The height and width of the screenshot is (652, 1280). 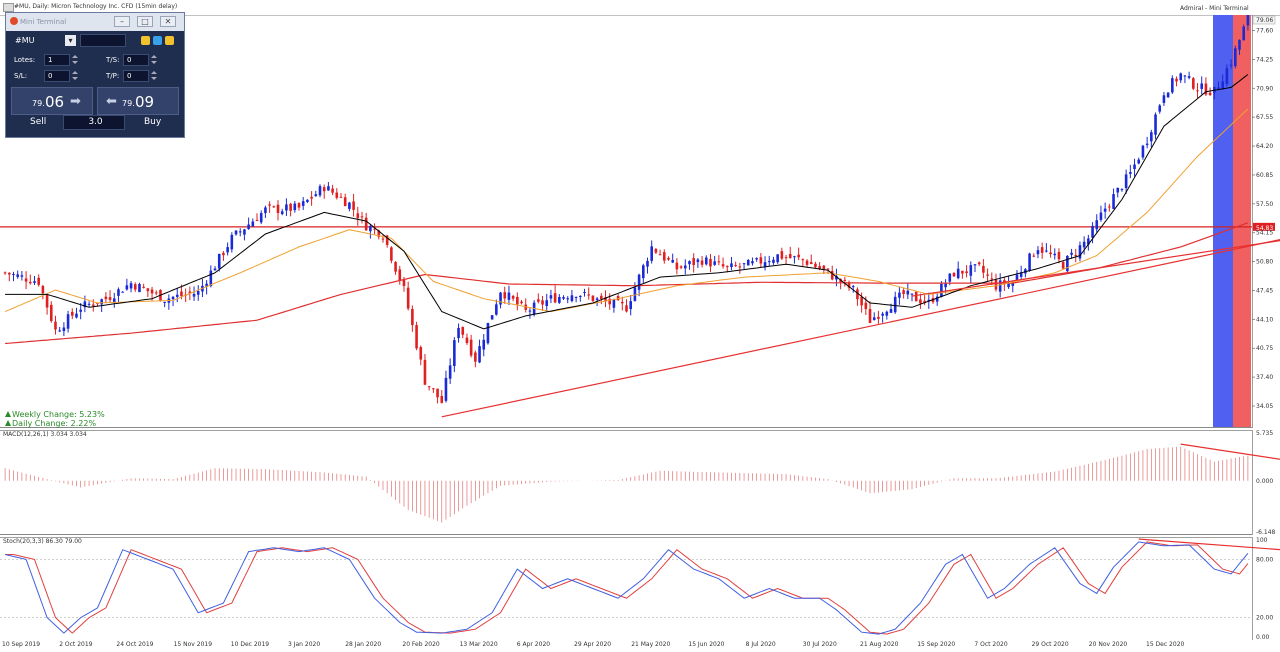 What do you see at coordinates (1264, 290) in the screenshot?
I see `price-tick-label: 47.45` at bounding box center [1264, 290].